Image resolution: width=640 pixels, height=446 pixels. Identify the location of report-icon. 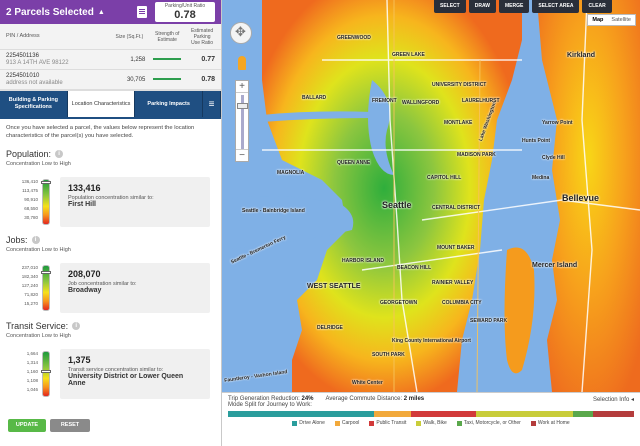
(142, 12).